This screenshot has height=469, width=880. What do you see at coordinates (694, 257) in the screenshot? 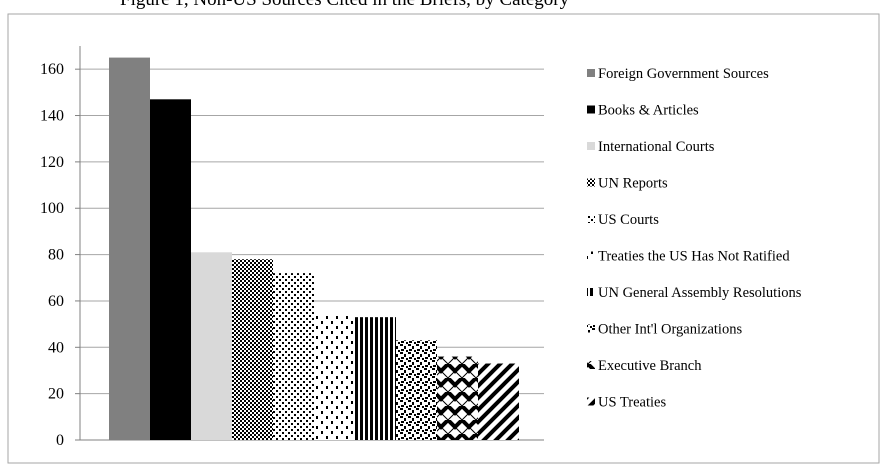
I see `legend-label: Treaties the US Has Not Ratified` at bounding box center [694, 257].